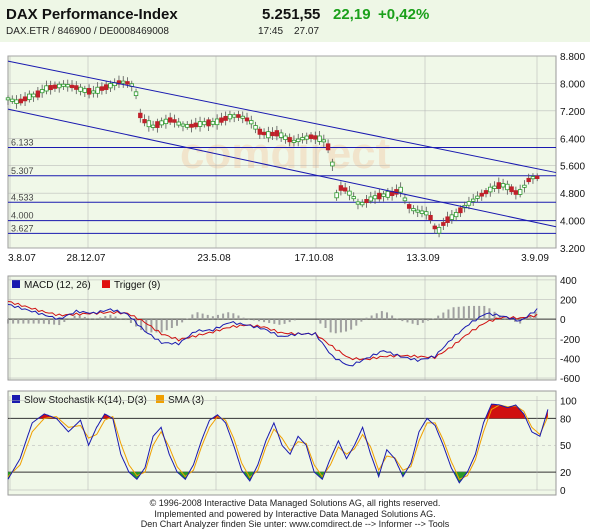  Describe the element at coordinates (16, 284) in the screenshot. I see `macd-legend-swatch` at that location.